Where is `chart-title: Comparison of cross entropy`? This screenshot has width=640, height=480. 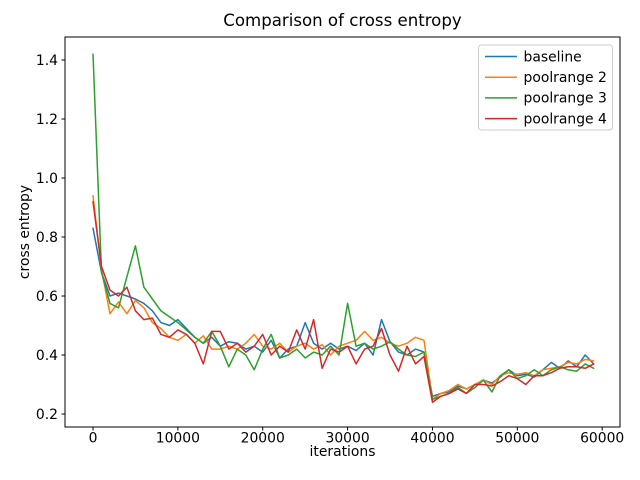
chart-title: Comparison of cross entropy is located at coordinates (342, 20).